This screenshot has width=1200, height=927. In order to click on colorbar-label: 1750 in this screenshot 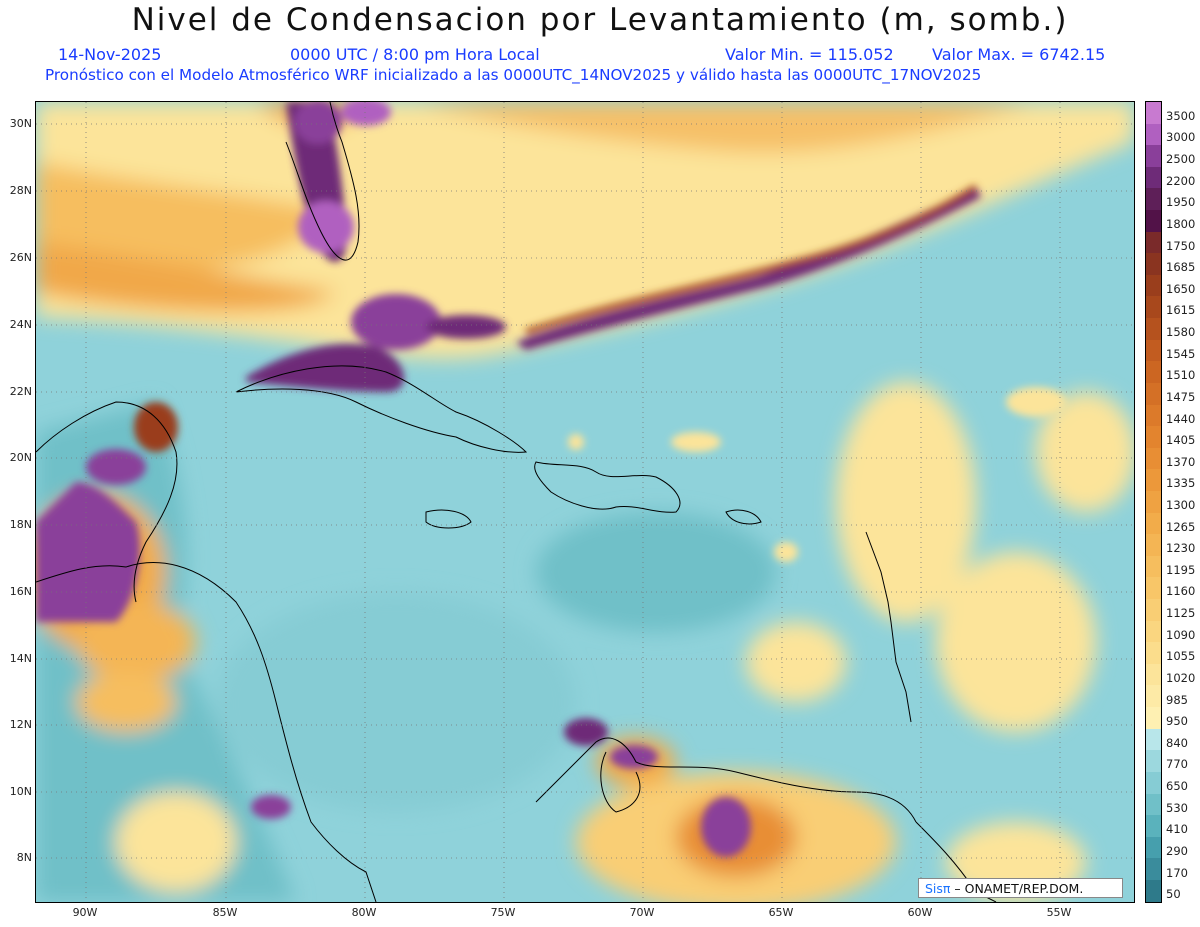, I will do `click(1181, 245)`.